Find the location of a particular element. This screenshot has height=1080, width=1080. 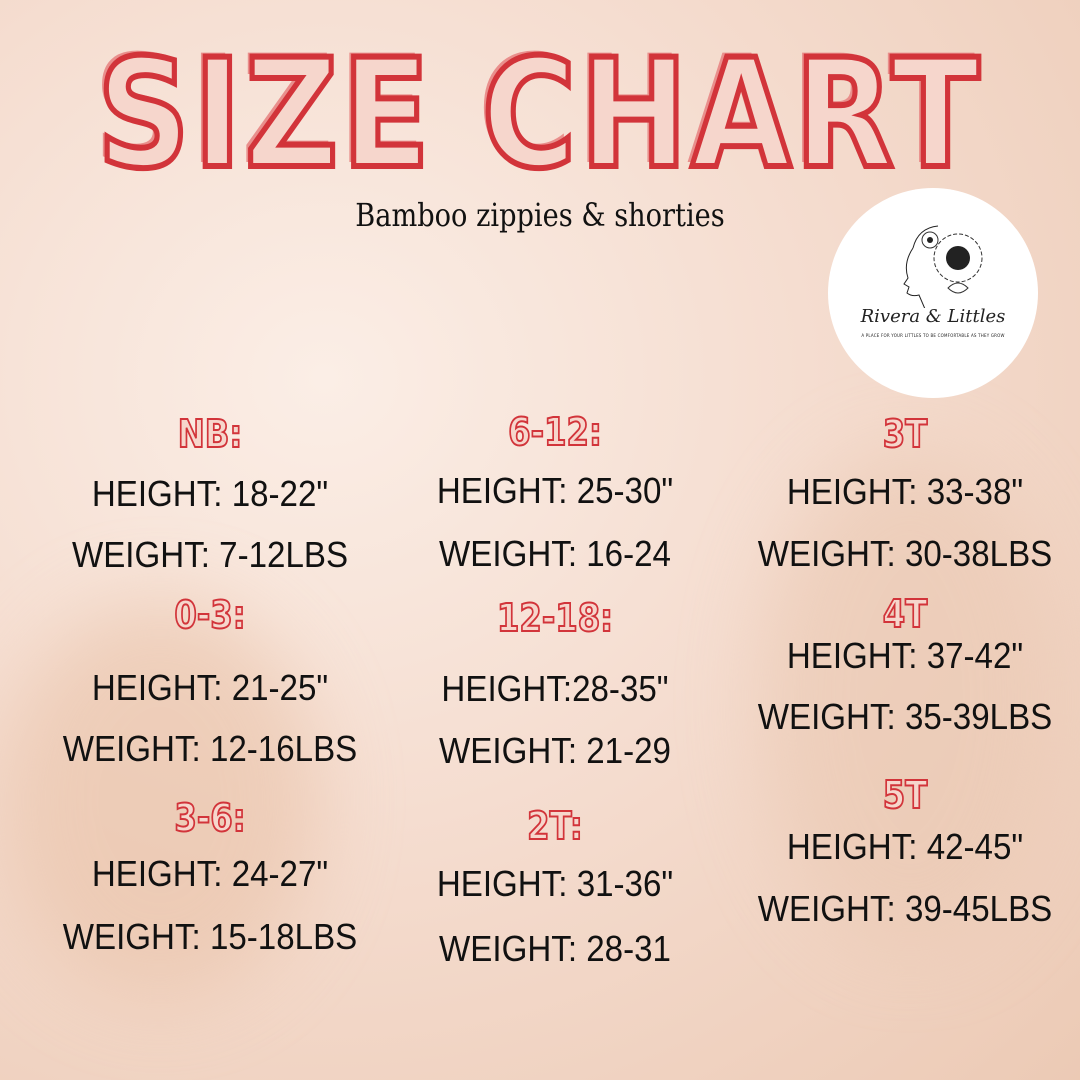

size-label: NB: is located at coordinates (210, 434).